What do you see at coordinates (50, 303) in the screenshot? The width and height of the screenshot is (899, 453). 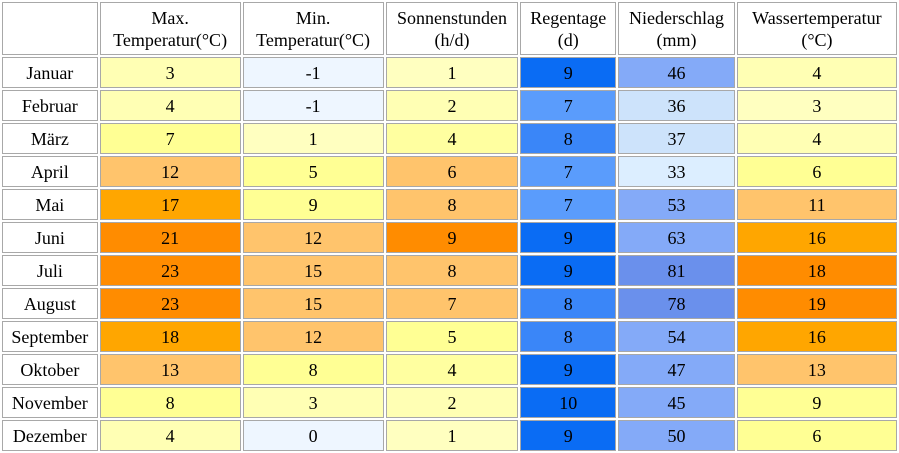 I see `month-label: August` at bounding box center [50, 303].